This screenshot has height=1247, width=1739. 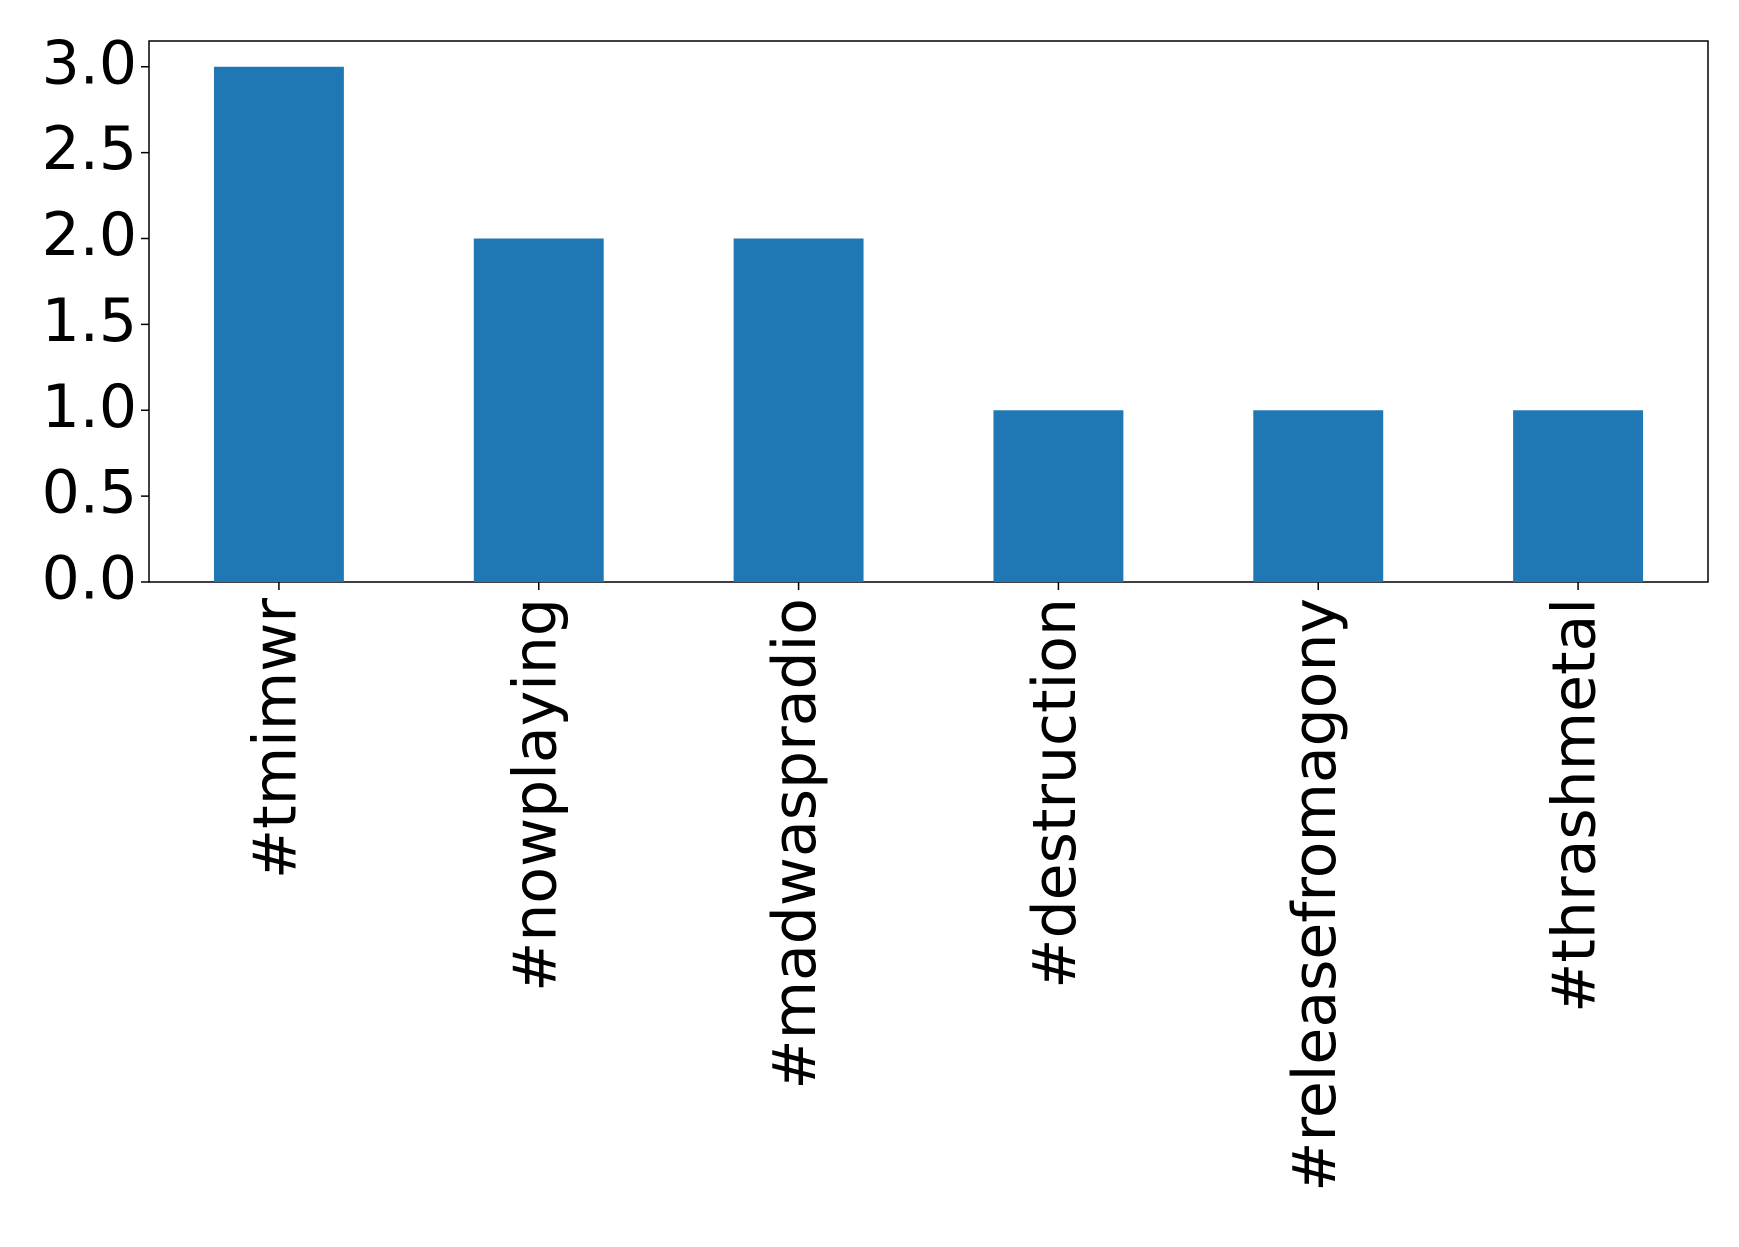 I want to click on x-tick-label: #nowplaying, so click(x=535, y=795).